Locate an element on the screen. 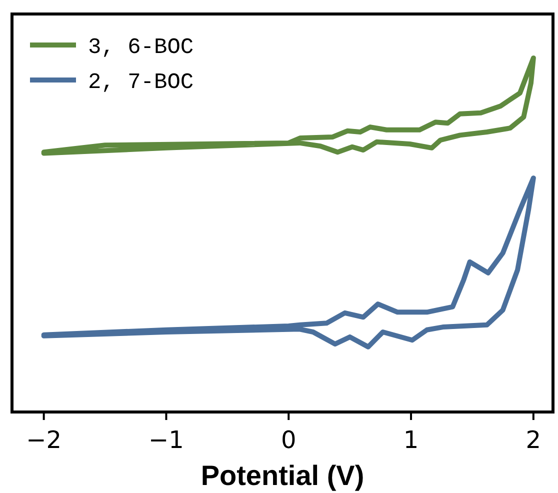 The width and height of the screenshot is (558, 493). x-tick-label: 2 is located at coordinates (534, 440).